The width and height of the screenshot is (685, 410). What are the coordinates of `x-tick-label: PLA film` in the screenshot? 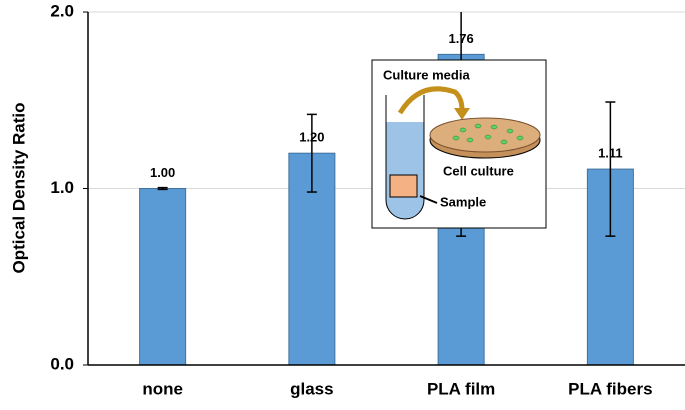 It's located at (461, 388).